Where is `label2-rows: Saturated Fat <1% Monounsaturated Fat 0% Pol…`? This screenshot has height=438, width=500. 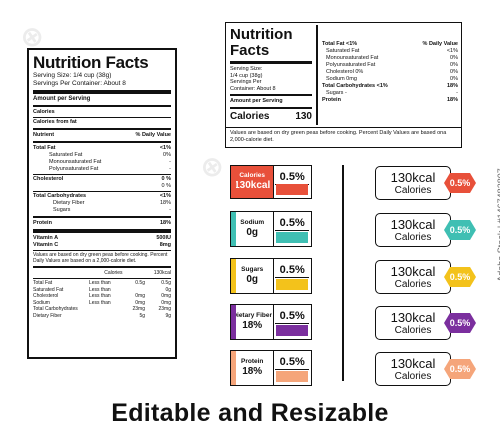
label2-rows: Saturated Fat <1% Monounsaturated Fat 0% Pol… is located at coordinates (390, 65).